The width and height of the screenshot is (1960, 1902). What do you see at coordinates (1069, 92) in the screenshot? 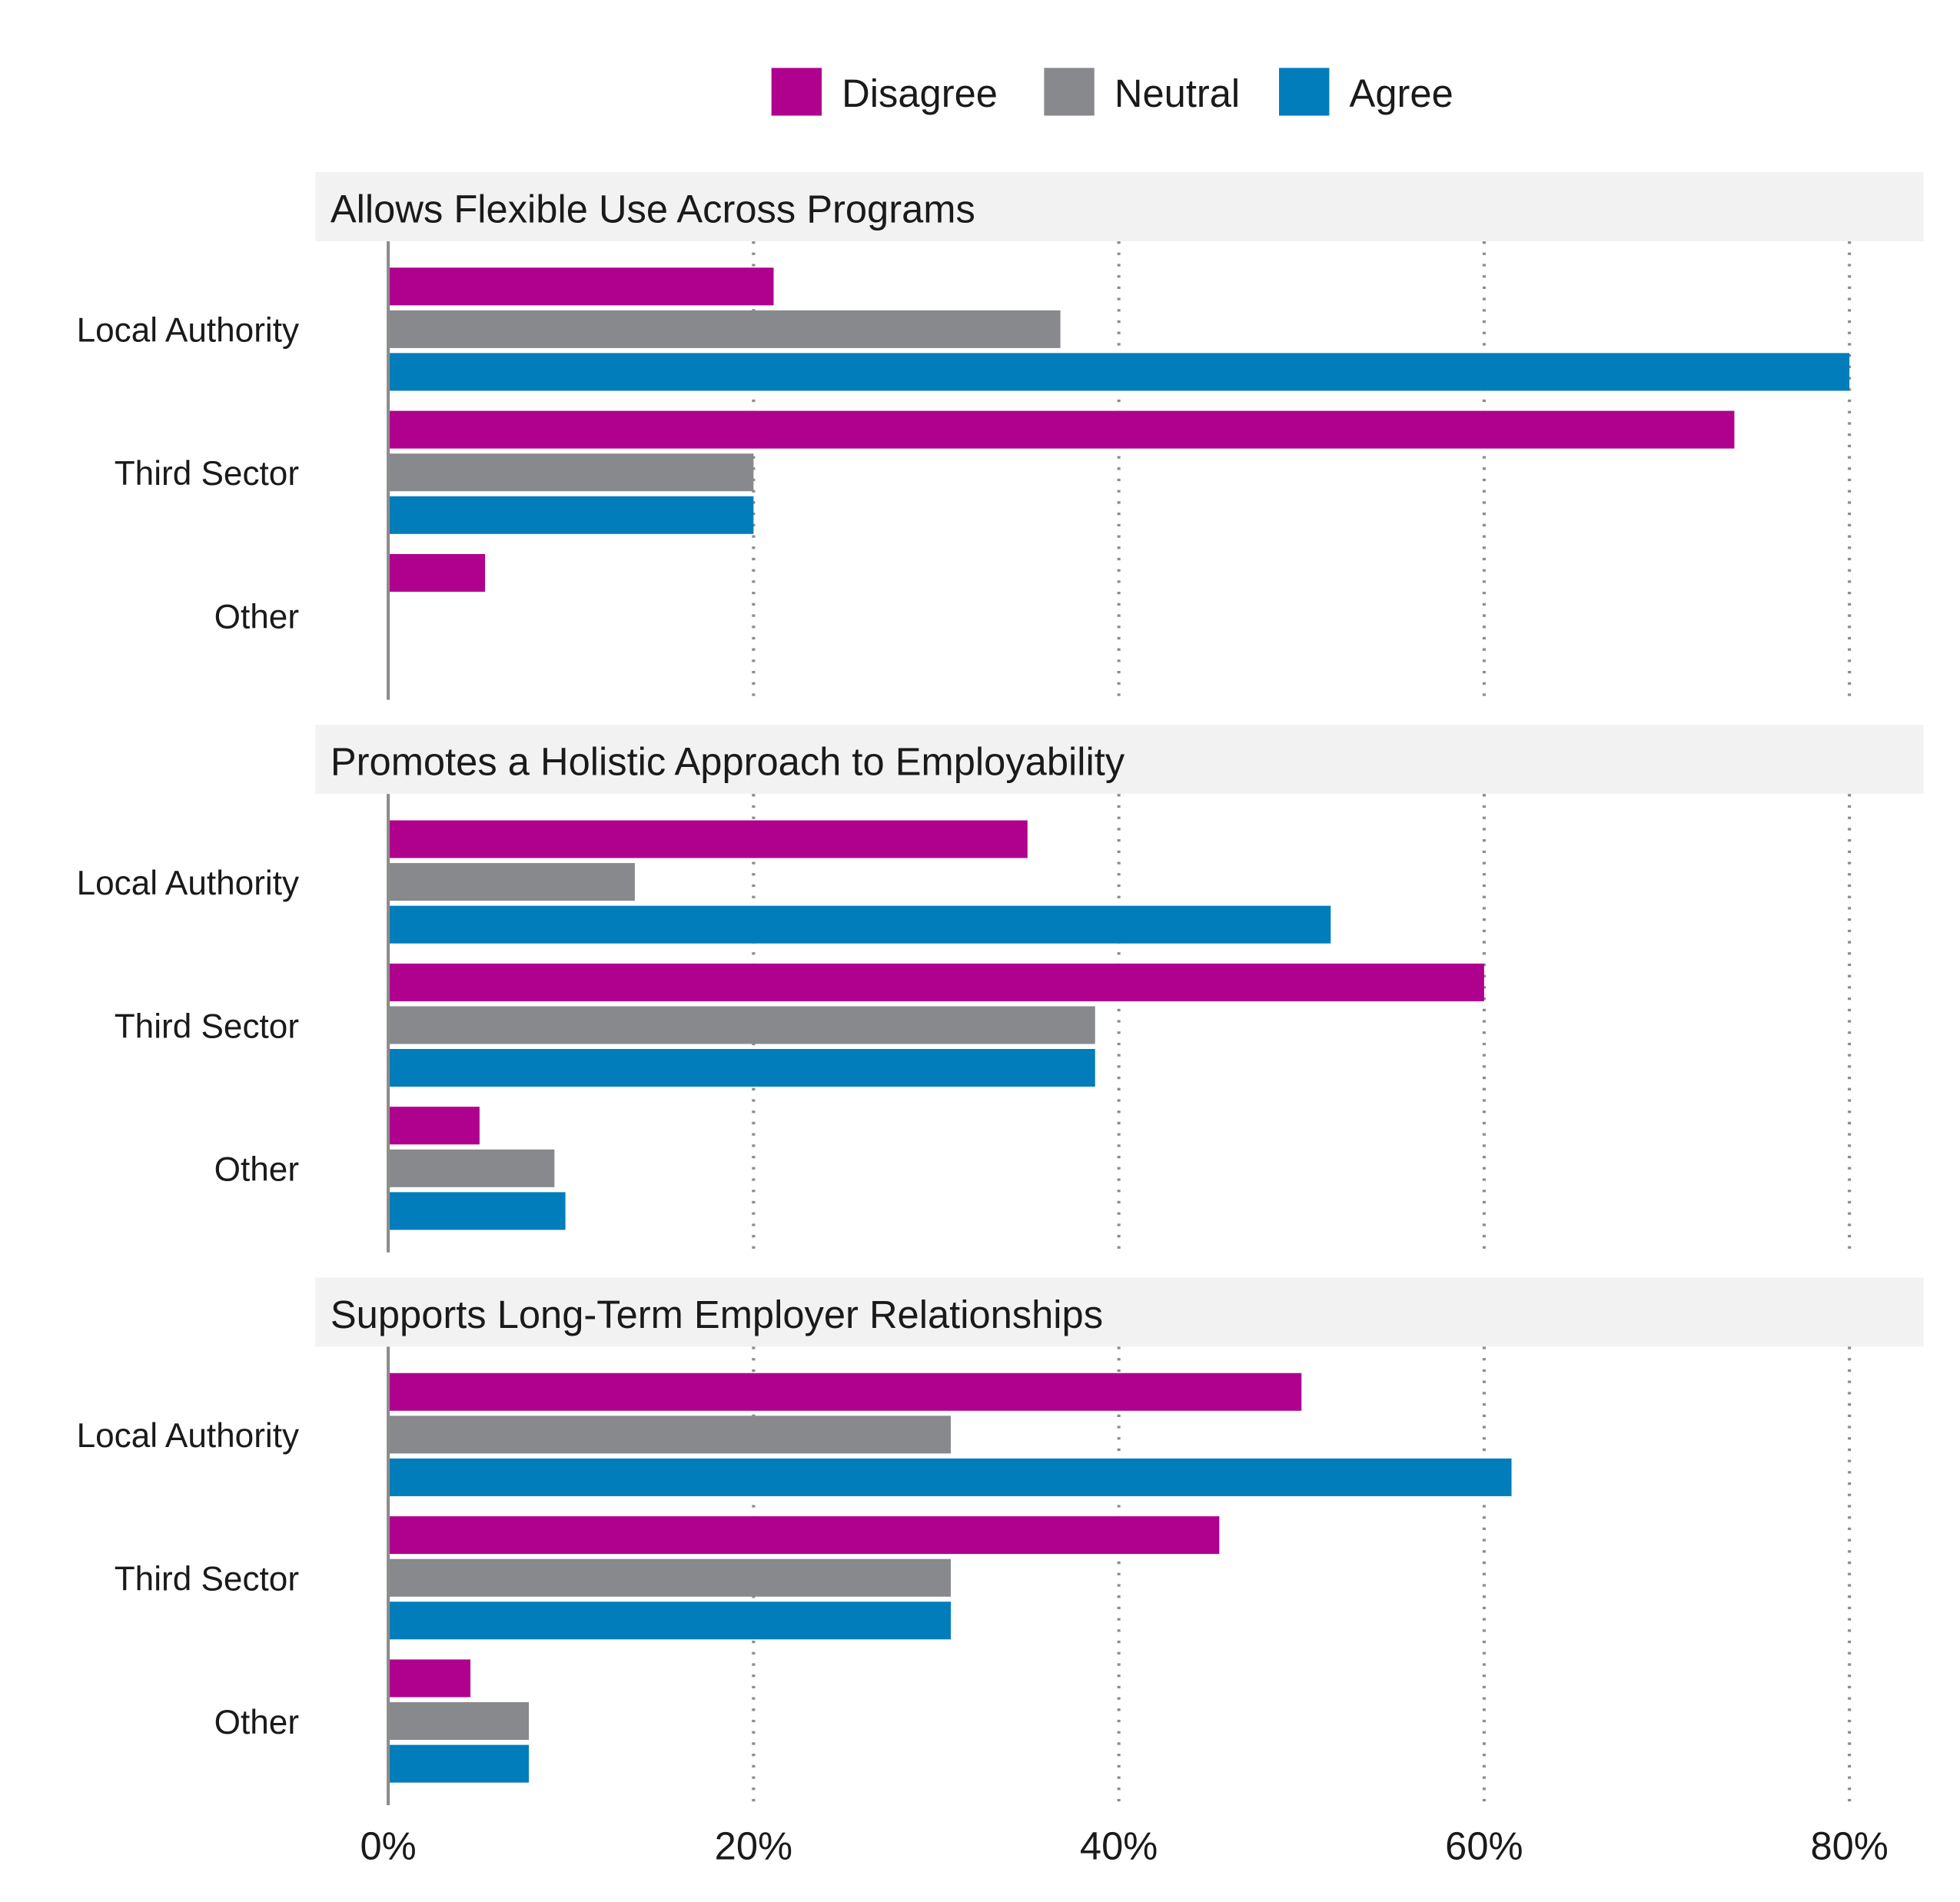
I see `legend-swatch-neutral` at bounding box center [1069, 92].